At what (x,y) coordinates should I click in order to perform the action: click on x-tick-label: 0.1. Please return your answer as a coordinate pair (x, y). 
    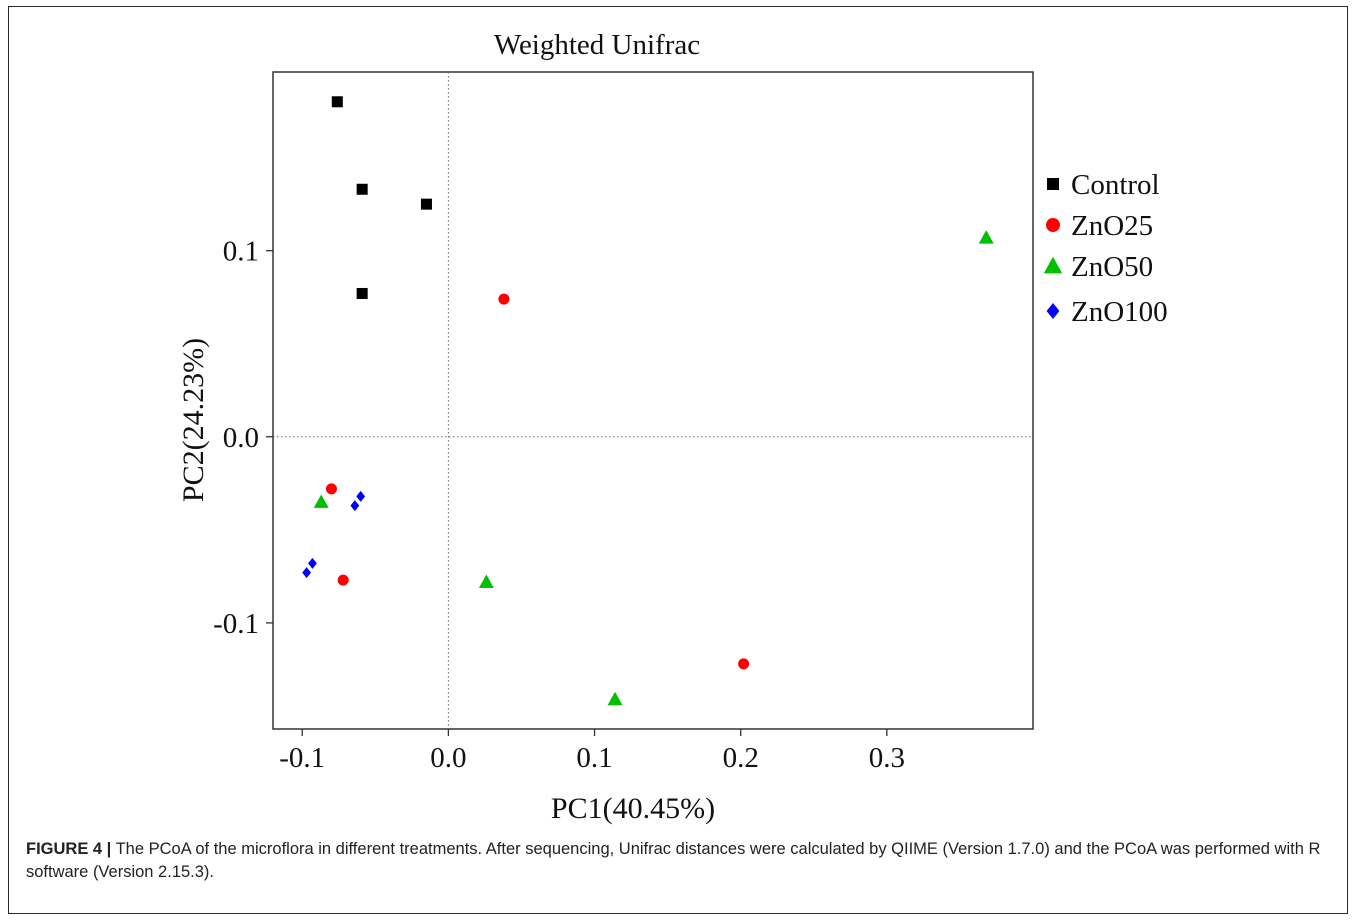
    Looking at the image, I should click on (594, 758).